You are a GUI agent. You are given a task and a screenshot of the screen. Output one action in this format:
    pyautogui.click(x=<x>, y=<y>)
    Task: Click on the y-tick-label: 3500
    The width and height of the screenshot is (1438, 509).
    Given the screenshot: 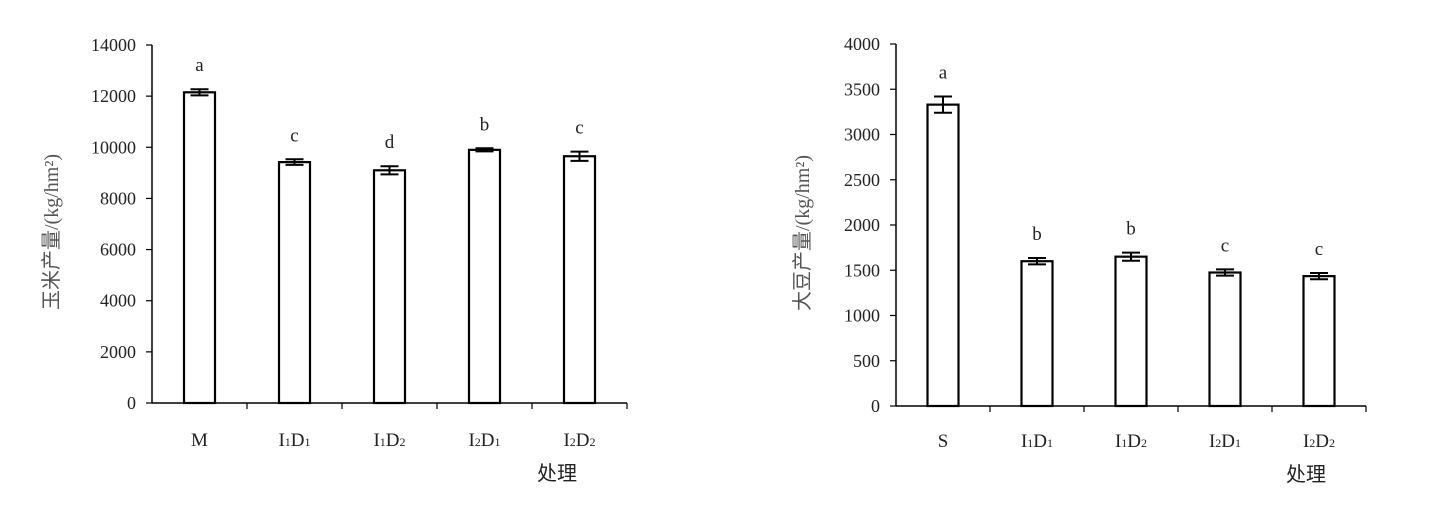 What is the action you would take?
    pyautogui.click(x=862, y=89)
    